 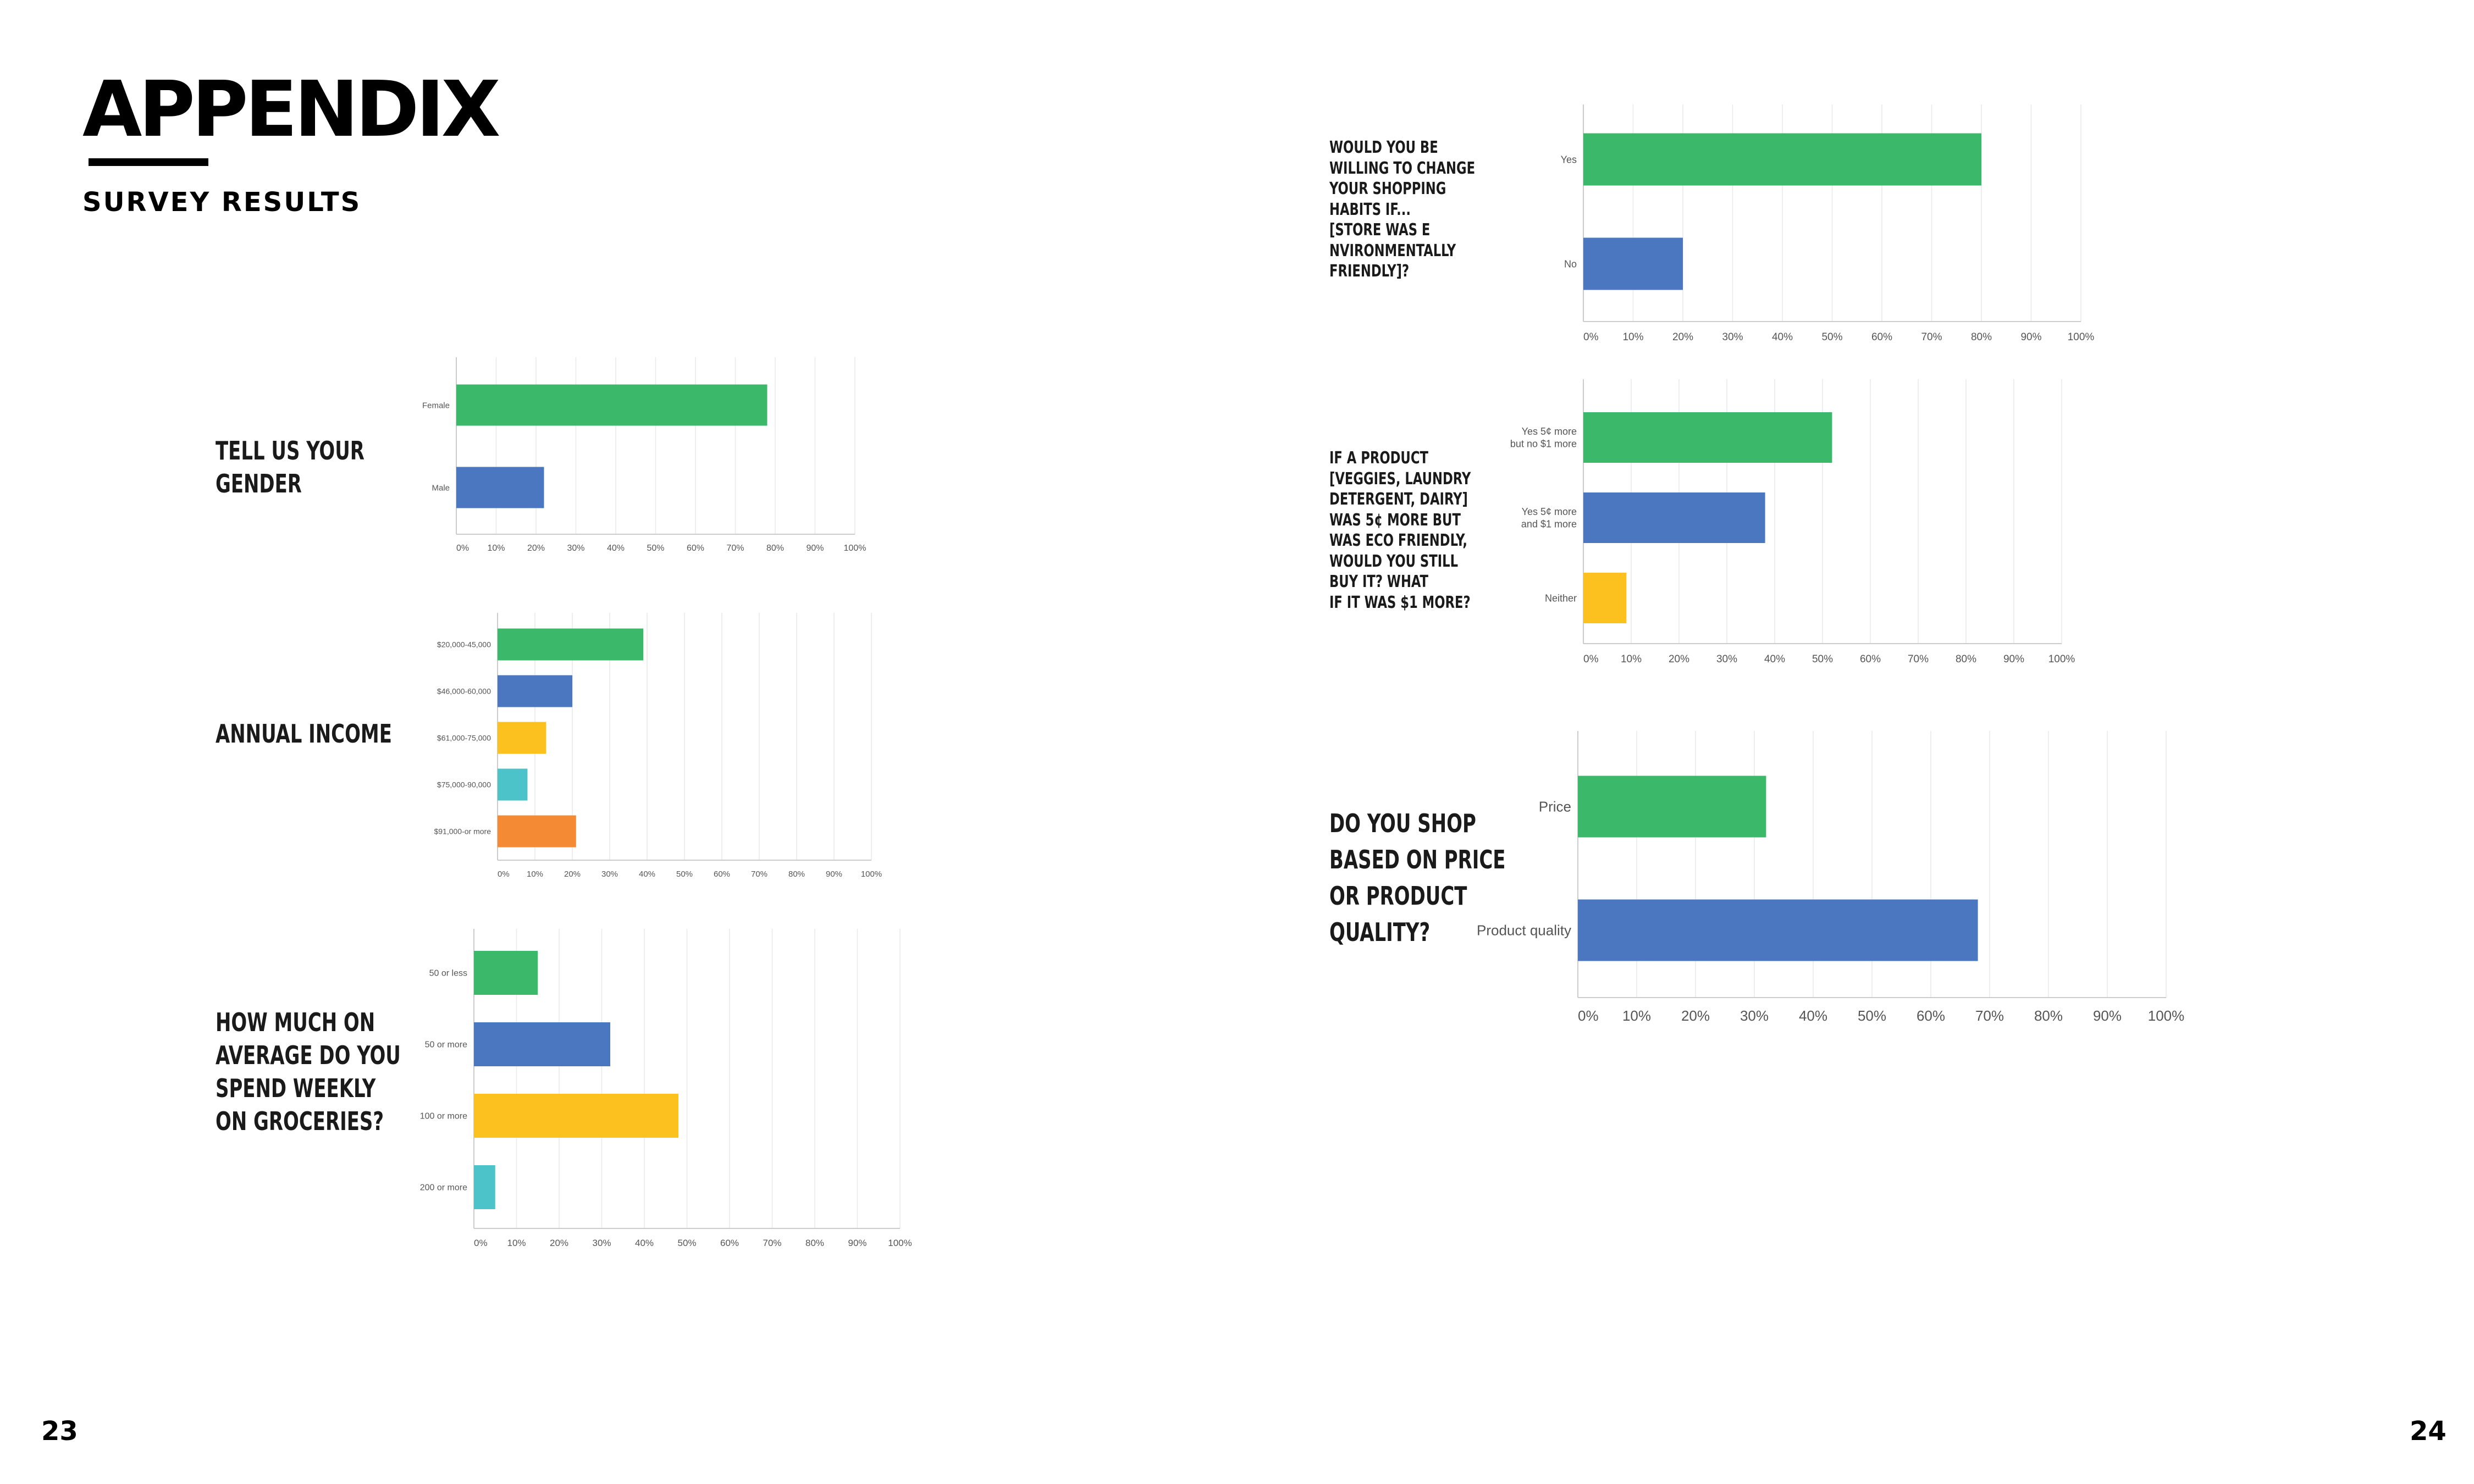 I want to click on category-label: Product quality, so click(x=1524, y=930).